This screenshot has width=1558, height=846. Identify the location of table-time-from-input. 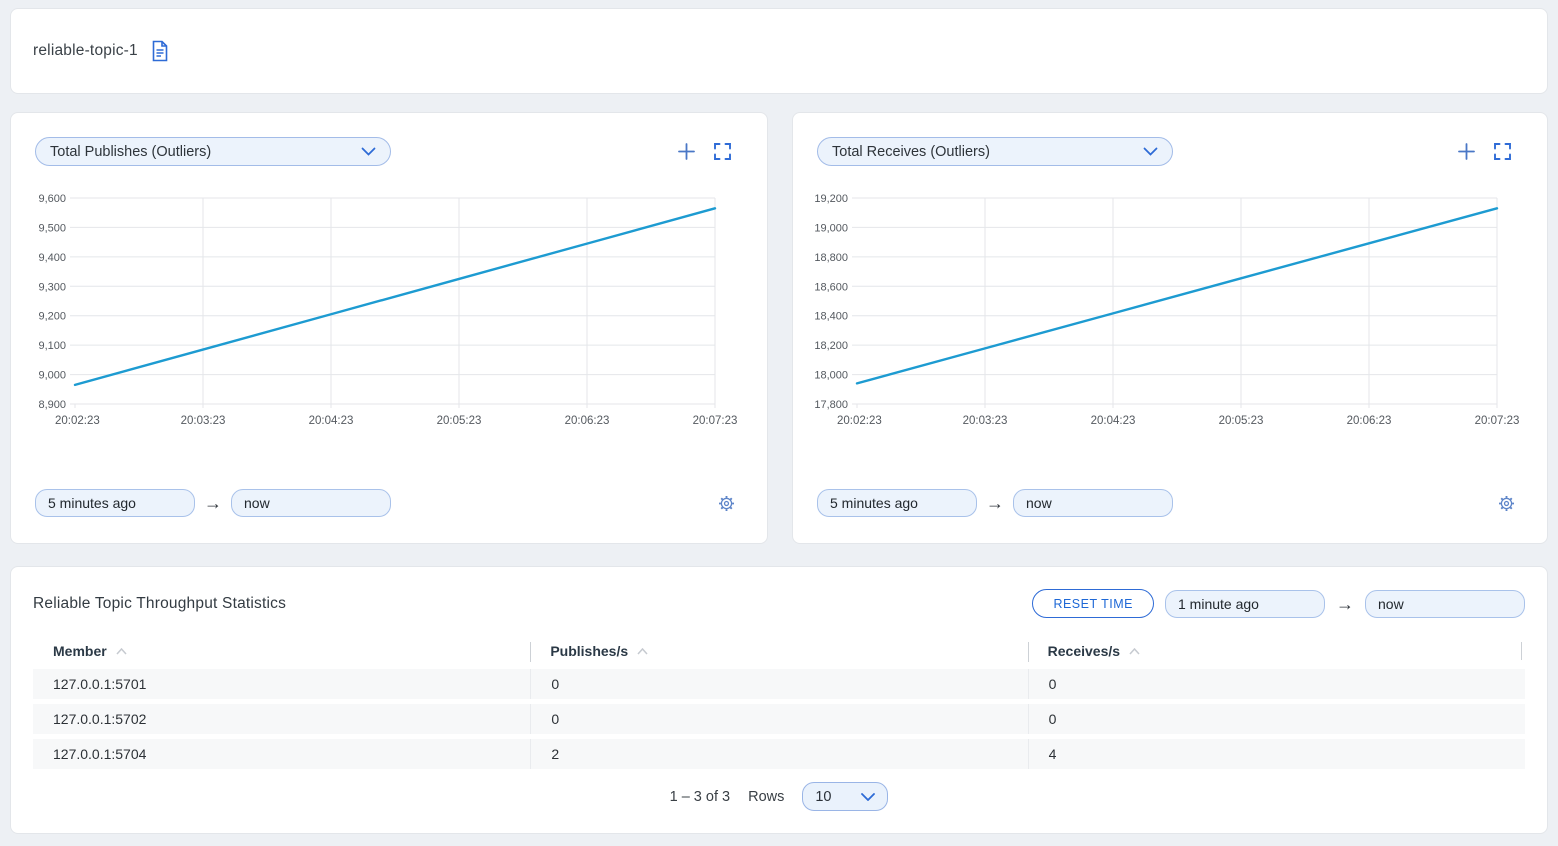
(1245, 603).